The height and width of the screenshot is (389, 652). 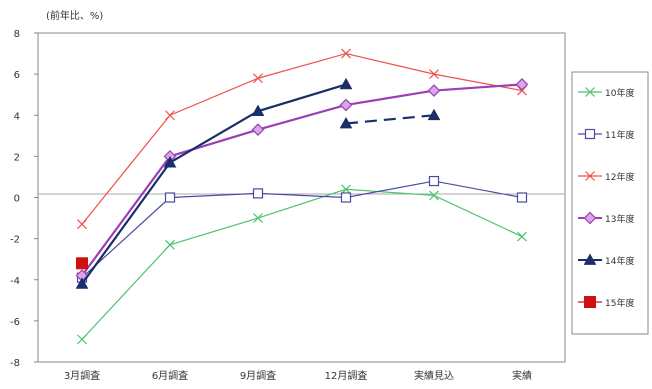 I want to click on series-line, so click(x=390, y=119).